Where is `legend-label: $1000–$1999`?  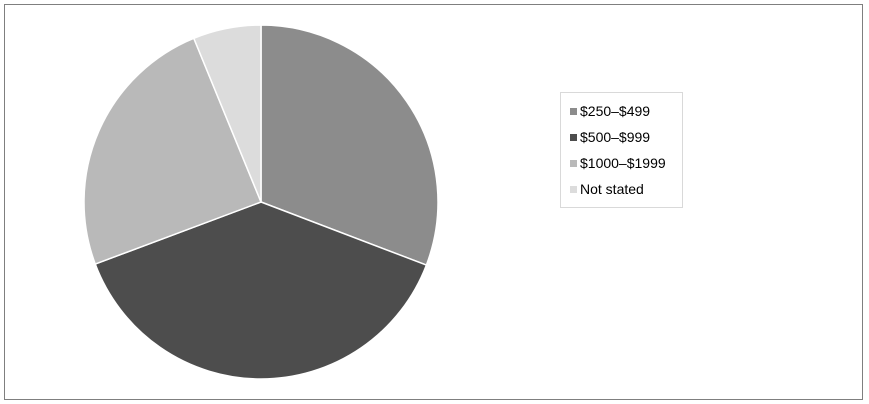
legend-label: $1000–$1999 is located at coordinates (623, 163).